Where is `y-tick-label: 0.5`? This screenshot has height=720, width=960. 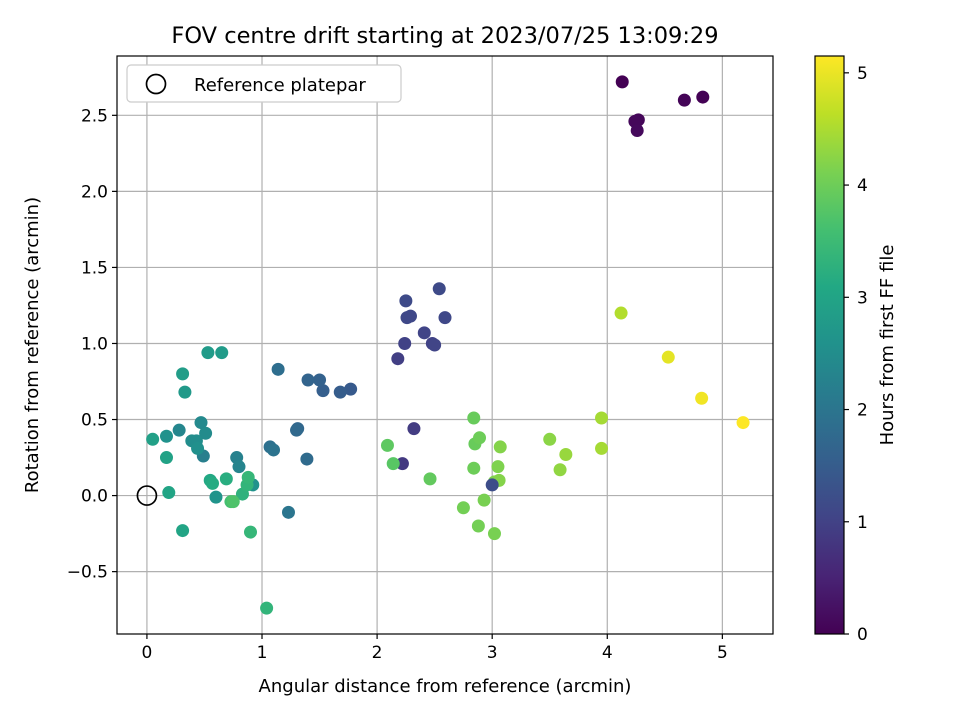 y-tick-label: 0.5 is located at coordinates (94, 421).